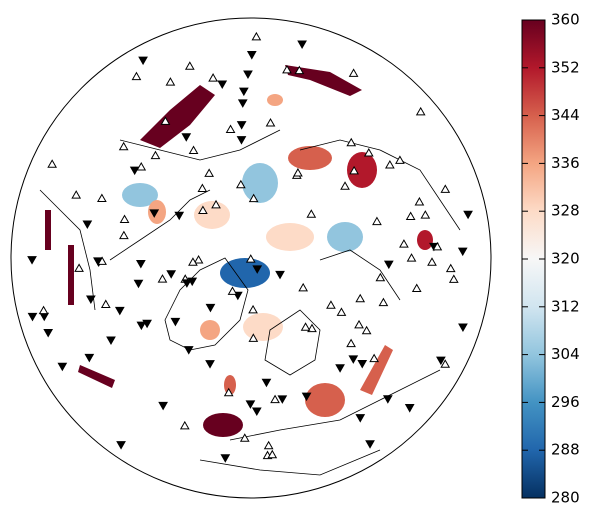 Image resolution: width=592 pixels, height=518 pixels. I want to click on tick-label: 280, so click(565, 498).